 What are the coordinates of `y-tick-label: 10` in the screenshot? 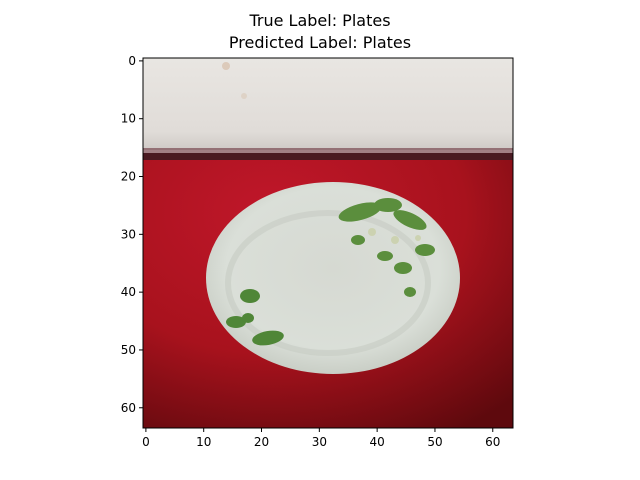 It's located at (128, 119).